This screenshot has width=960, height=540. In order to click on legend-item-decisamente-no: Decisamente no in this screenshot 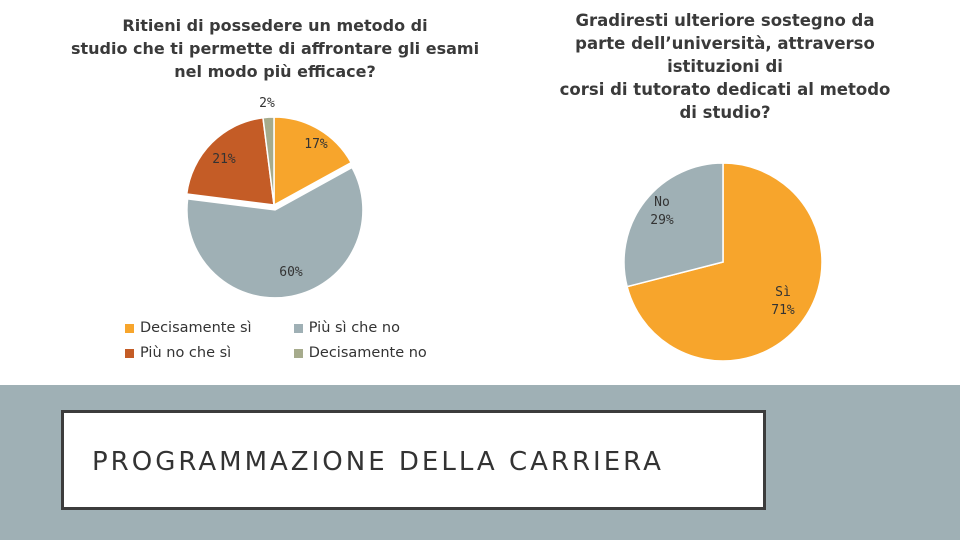, I will do `click(374, 353)`.